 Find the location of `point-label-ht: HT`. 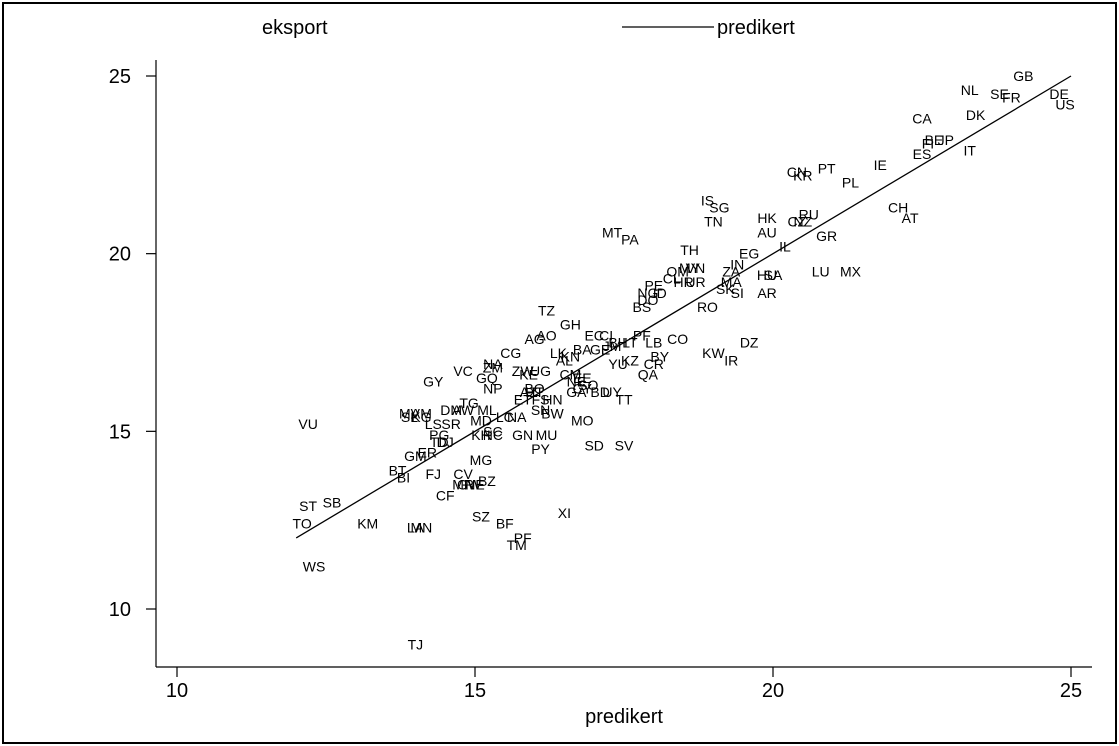

point-label-ht: HT is located at coordinates (534, 392).